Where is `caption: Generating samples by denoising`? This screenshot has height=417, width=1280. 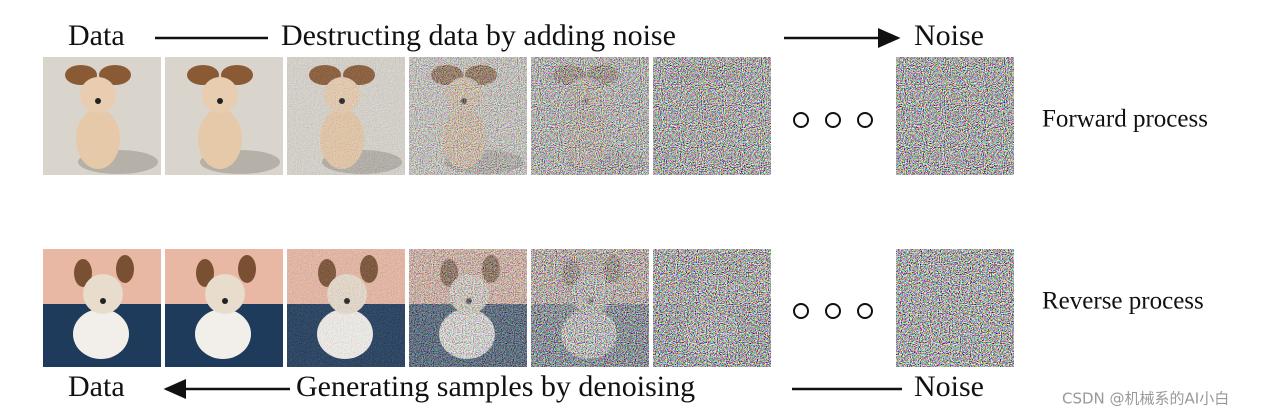
caption: Generating samples by denoising is located at coordinates (495, 386).